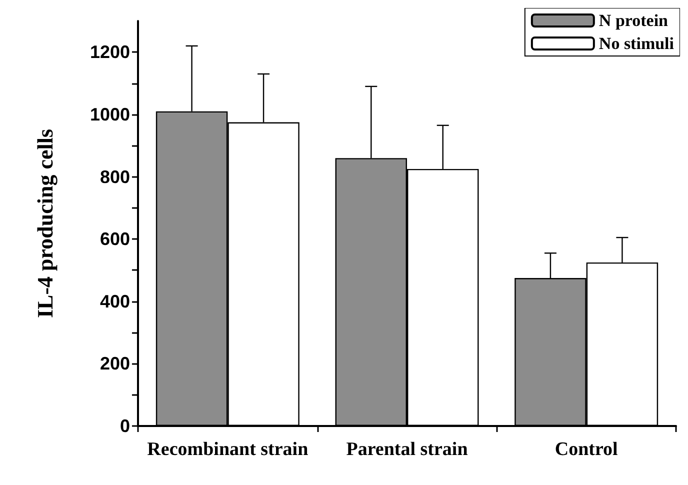 The height and width of the screenshot is (485, 688). I want to click on y-tick-label: 1200, so click(110, 52).